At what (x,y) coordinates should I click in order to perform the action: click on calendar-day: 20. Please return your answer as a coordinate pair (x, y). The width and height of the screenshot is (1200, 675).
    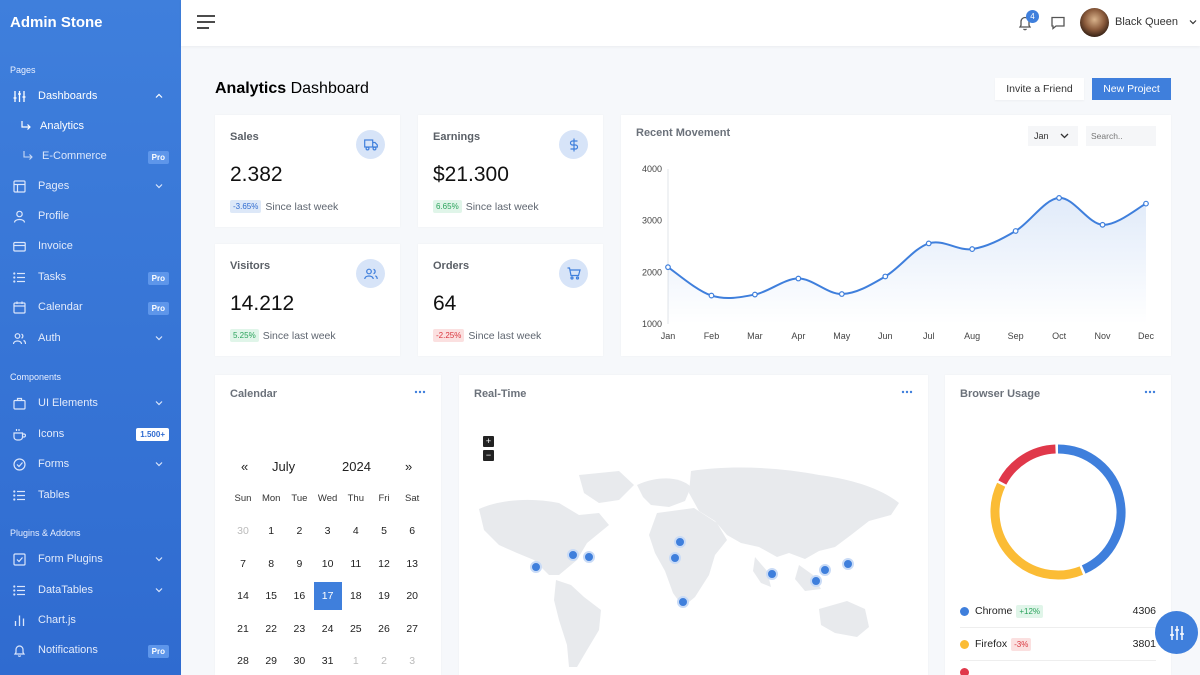
    Looking at the image, I should click on (412, 596).